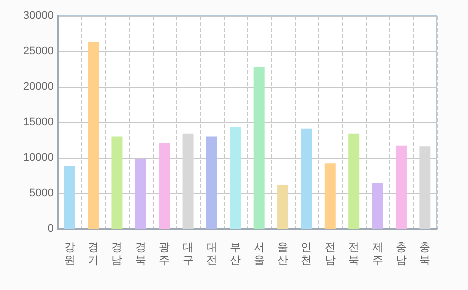  I want to click on x-tick-label: 전북, so click(354, 254).